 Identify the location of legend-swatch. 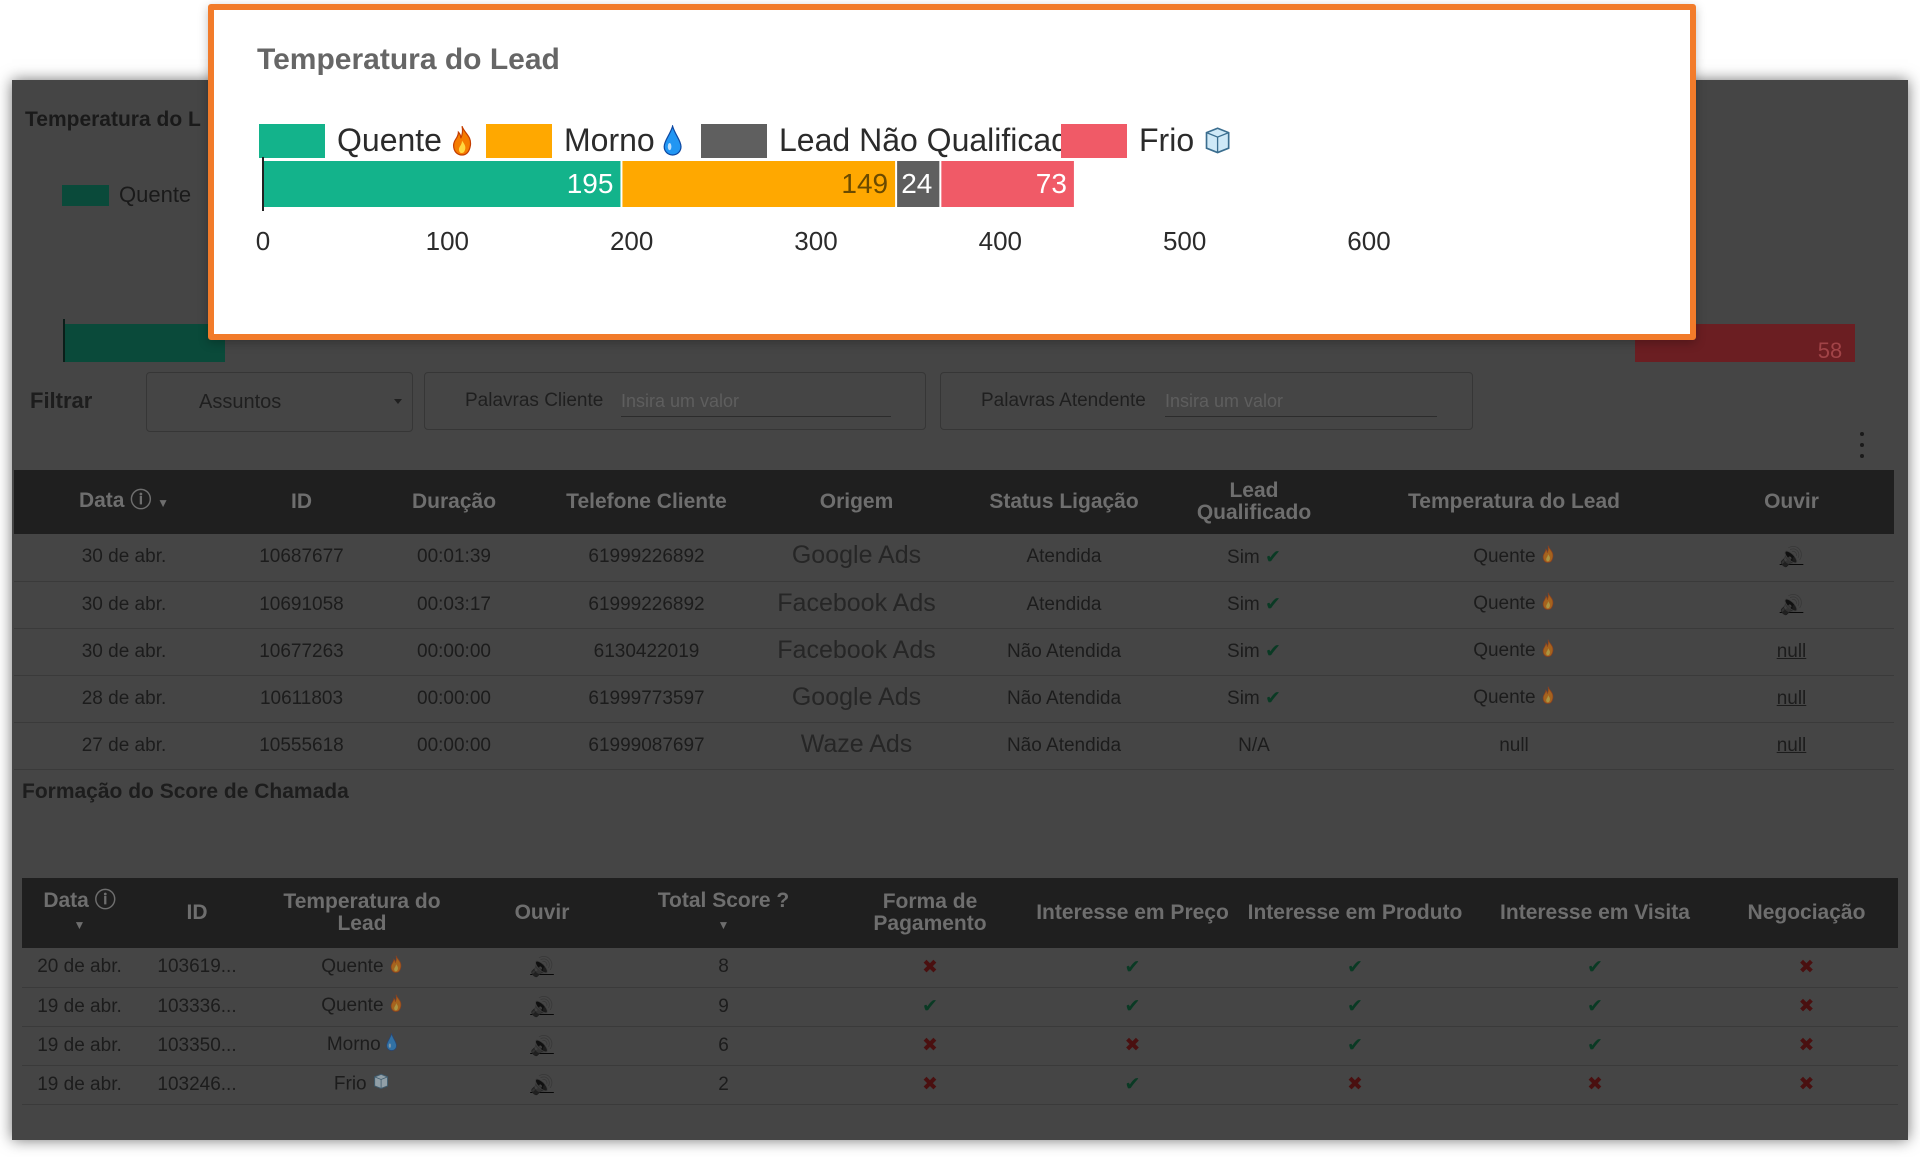
(734, 140).